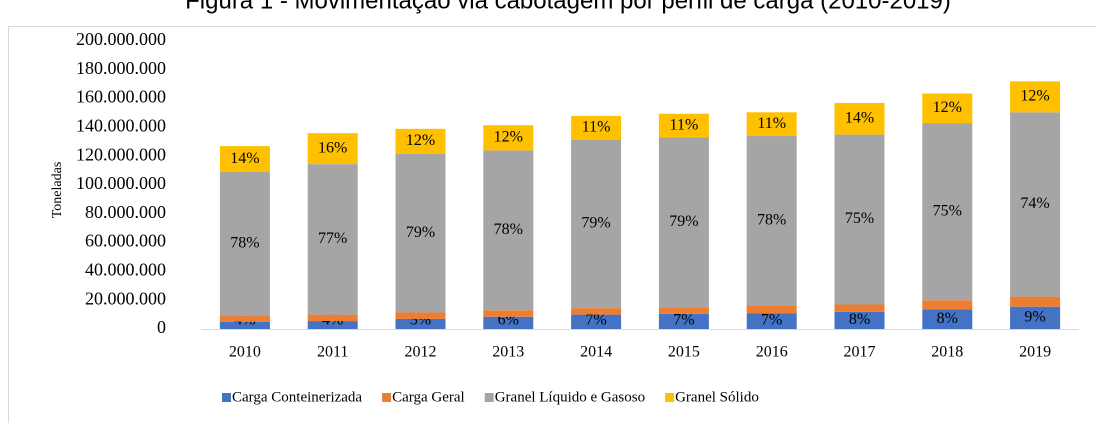 This screenshot has width=1096, height=423. What do you see at coordinates (717, 397) in the screenshot?
I see `legend-label: Granel Sólido` at bounding box center [717, 397].